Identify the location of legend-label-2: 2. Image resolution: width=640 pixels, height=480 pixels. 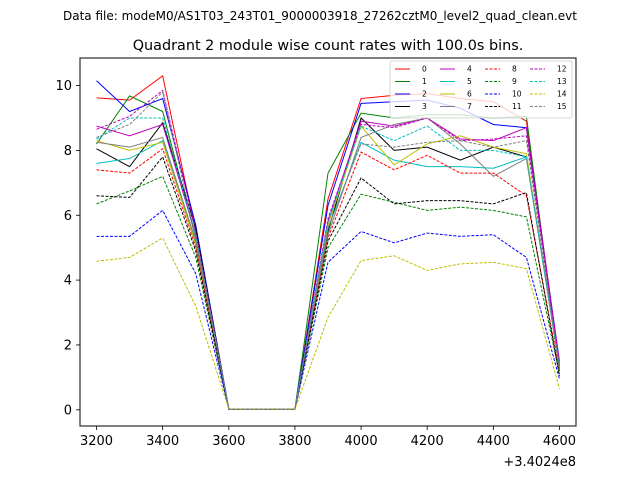
(424, 94).